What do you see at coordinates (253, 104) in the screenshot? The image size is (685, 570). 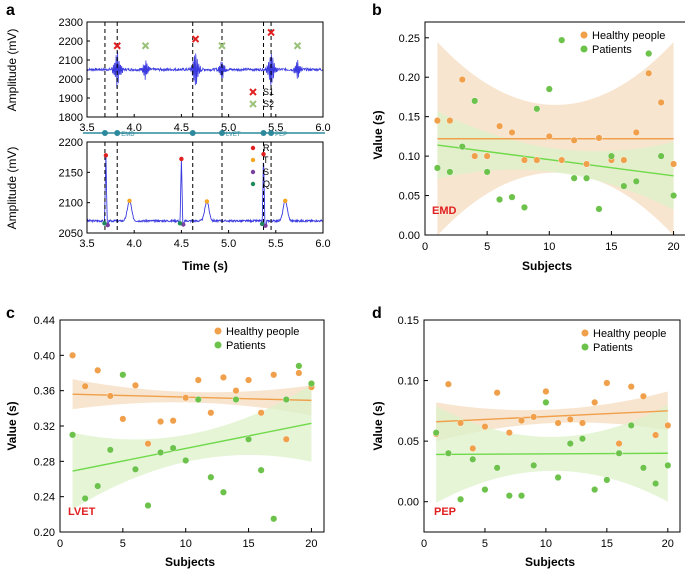 I see `legend-s2-icon` at bounding box center [253, 104].